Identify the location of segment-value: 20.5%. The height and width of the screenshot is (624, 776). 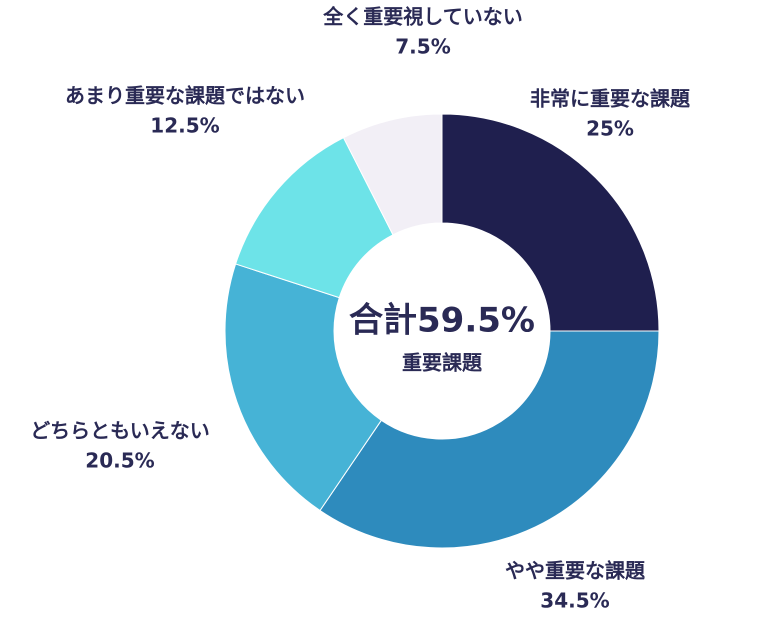
(119, 461).